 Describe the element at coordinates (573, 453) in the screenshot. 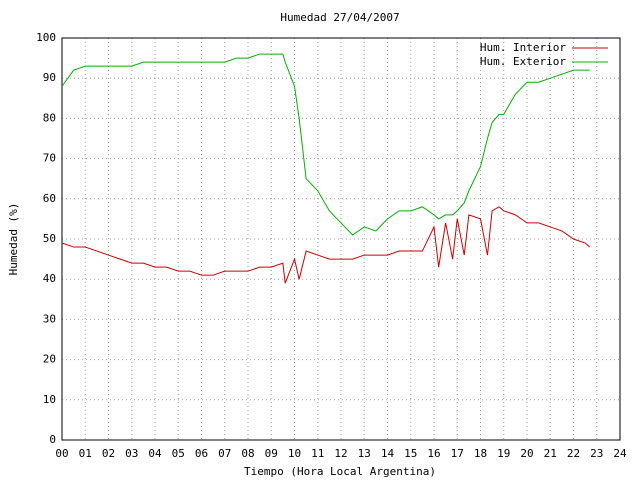

I see `x-tick-label: 22` at that location.